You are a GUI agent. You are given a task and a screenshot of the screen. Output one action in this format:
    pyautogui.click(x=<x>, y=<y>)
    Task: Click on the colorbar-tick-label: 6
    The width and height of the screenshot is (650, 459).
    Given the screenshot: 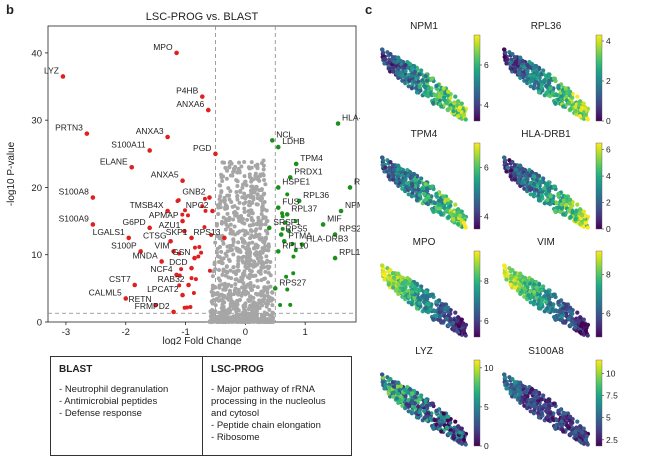 What is the action you would take?
    pyautogui.click(x=486, y=168)
    